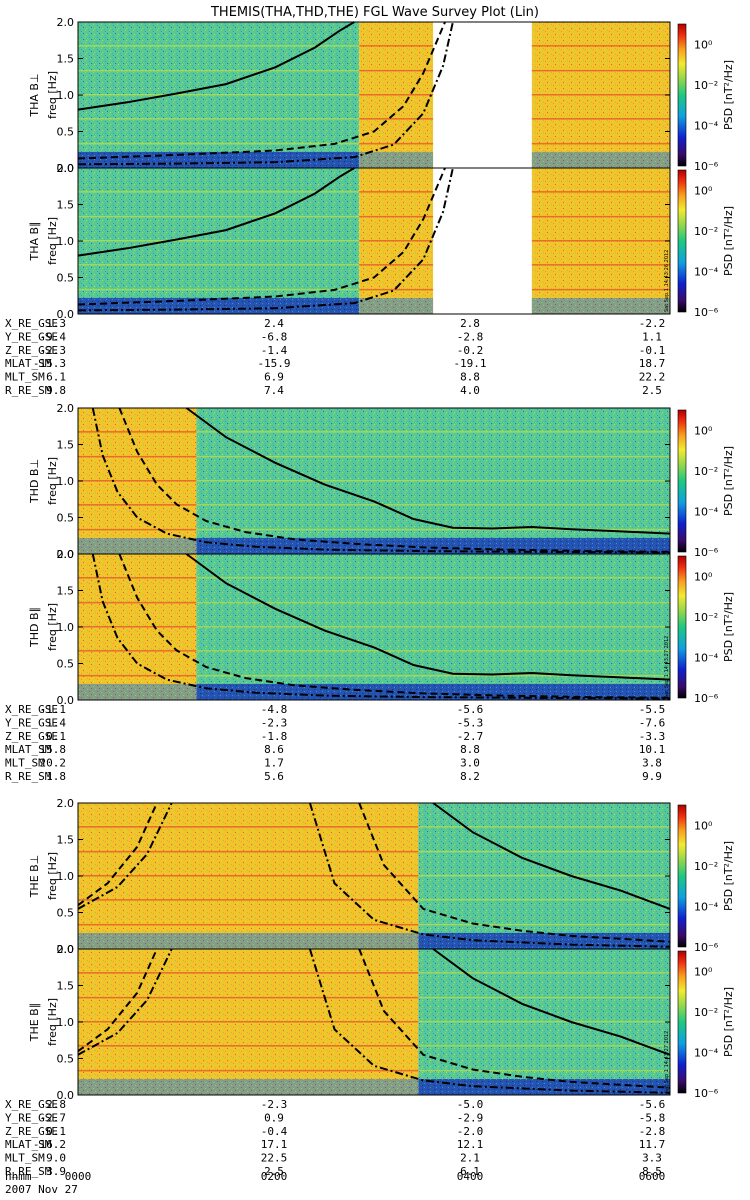 The width and height of the screenshot is (750, 1200). Describe the element at coordinates (470, 763) in the screenshot. I see `ephemeris-value: 3.0` at that location.